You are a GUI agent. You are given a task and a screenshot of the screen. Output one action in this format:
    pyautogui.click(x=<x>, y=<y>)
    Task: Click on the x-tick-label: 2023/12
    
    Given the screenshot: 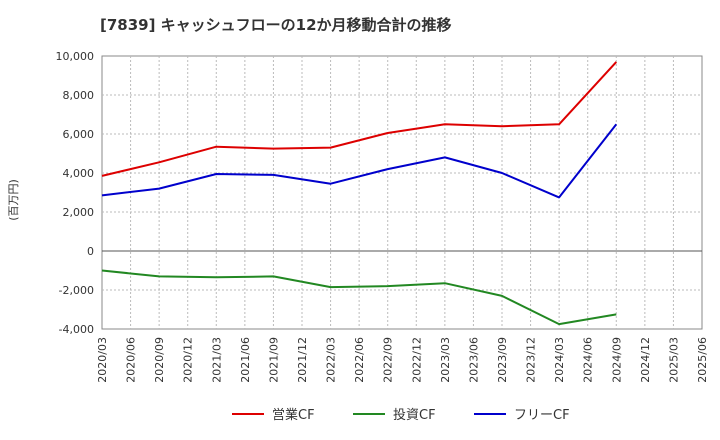 What is the action you would take?
    pyautogui.click(x=531, y=360)
    